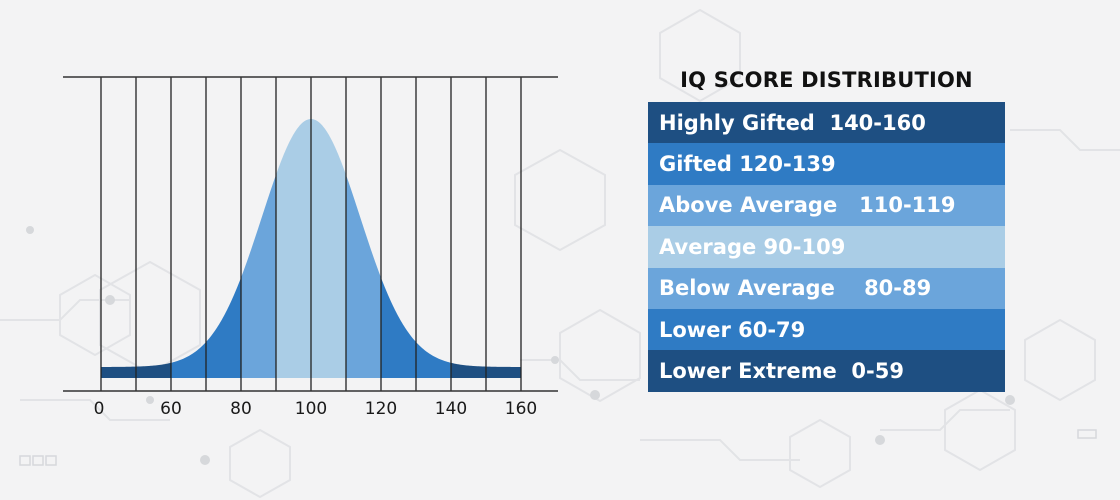 Image resolution: width=1120 pixels, height=500 pixels. What do you see at coordinates (826, 80) in the screenshot?
I see `legend-title: IQ SCORE DISTRIBUTION` at bounding box center [826, 80].